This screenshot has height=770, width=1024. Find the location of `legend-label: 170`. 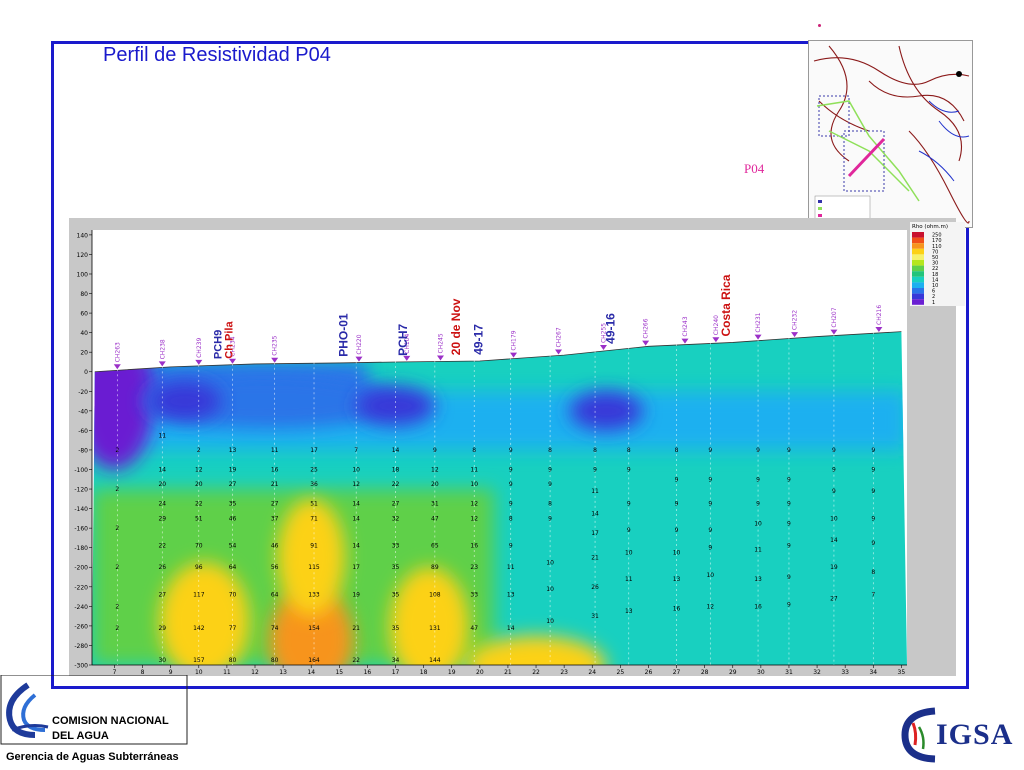

legend-label: 170 is located at coordinates (937, 241).